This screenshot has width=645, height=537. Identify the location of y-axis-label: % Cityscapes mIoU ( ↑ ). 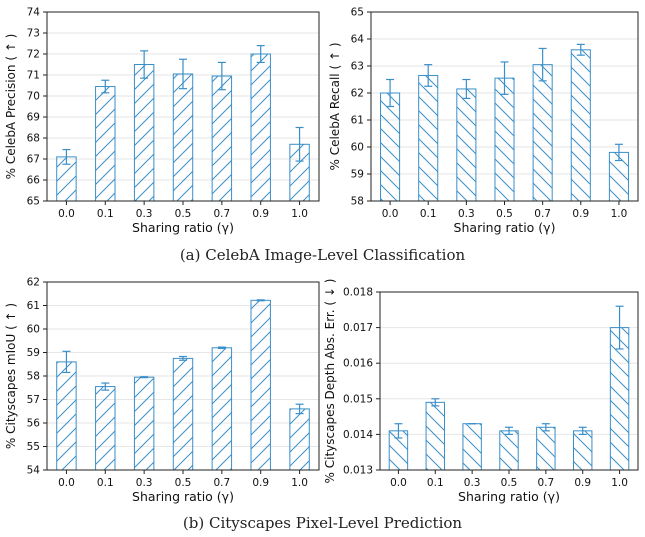
(11, 376).